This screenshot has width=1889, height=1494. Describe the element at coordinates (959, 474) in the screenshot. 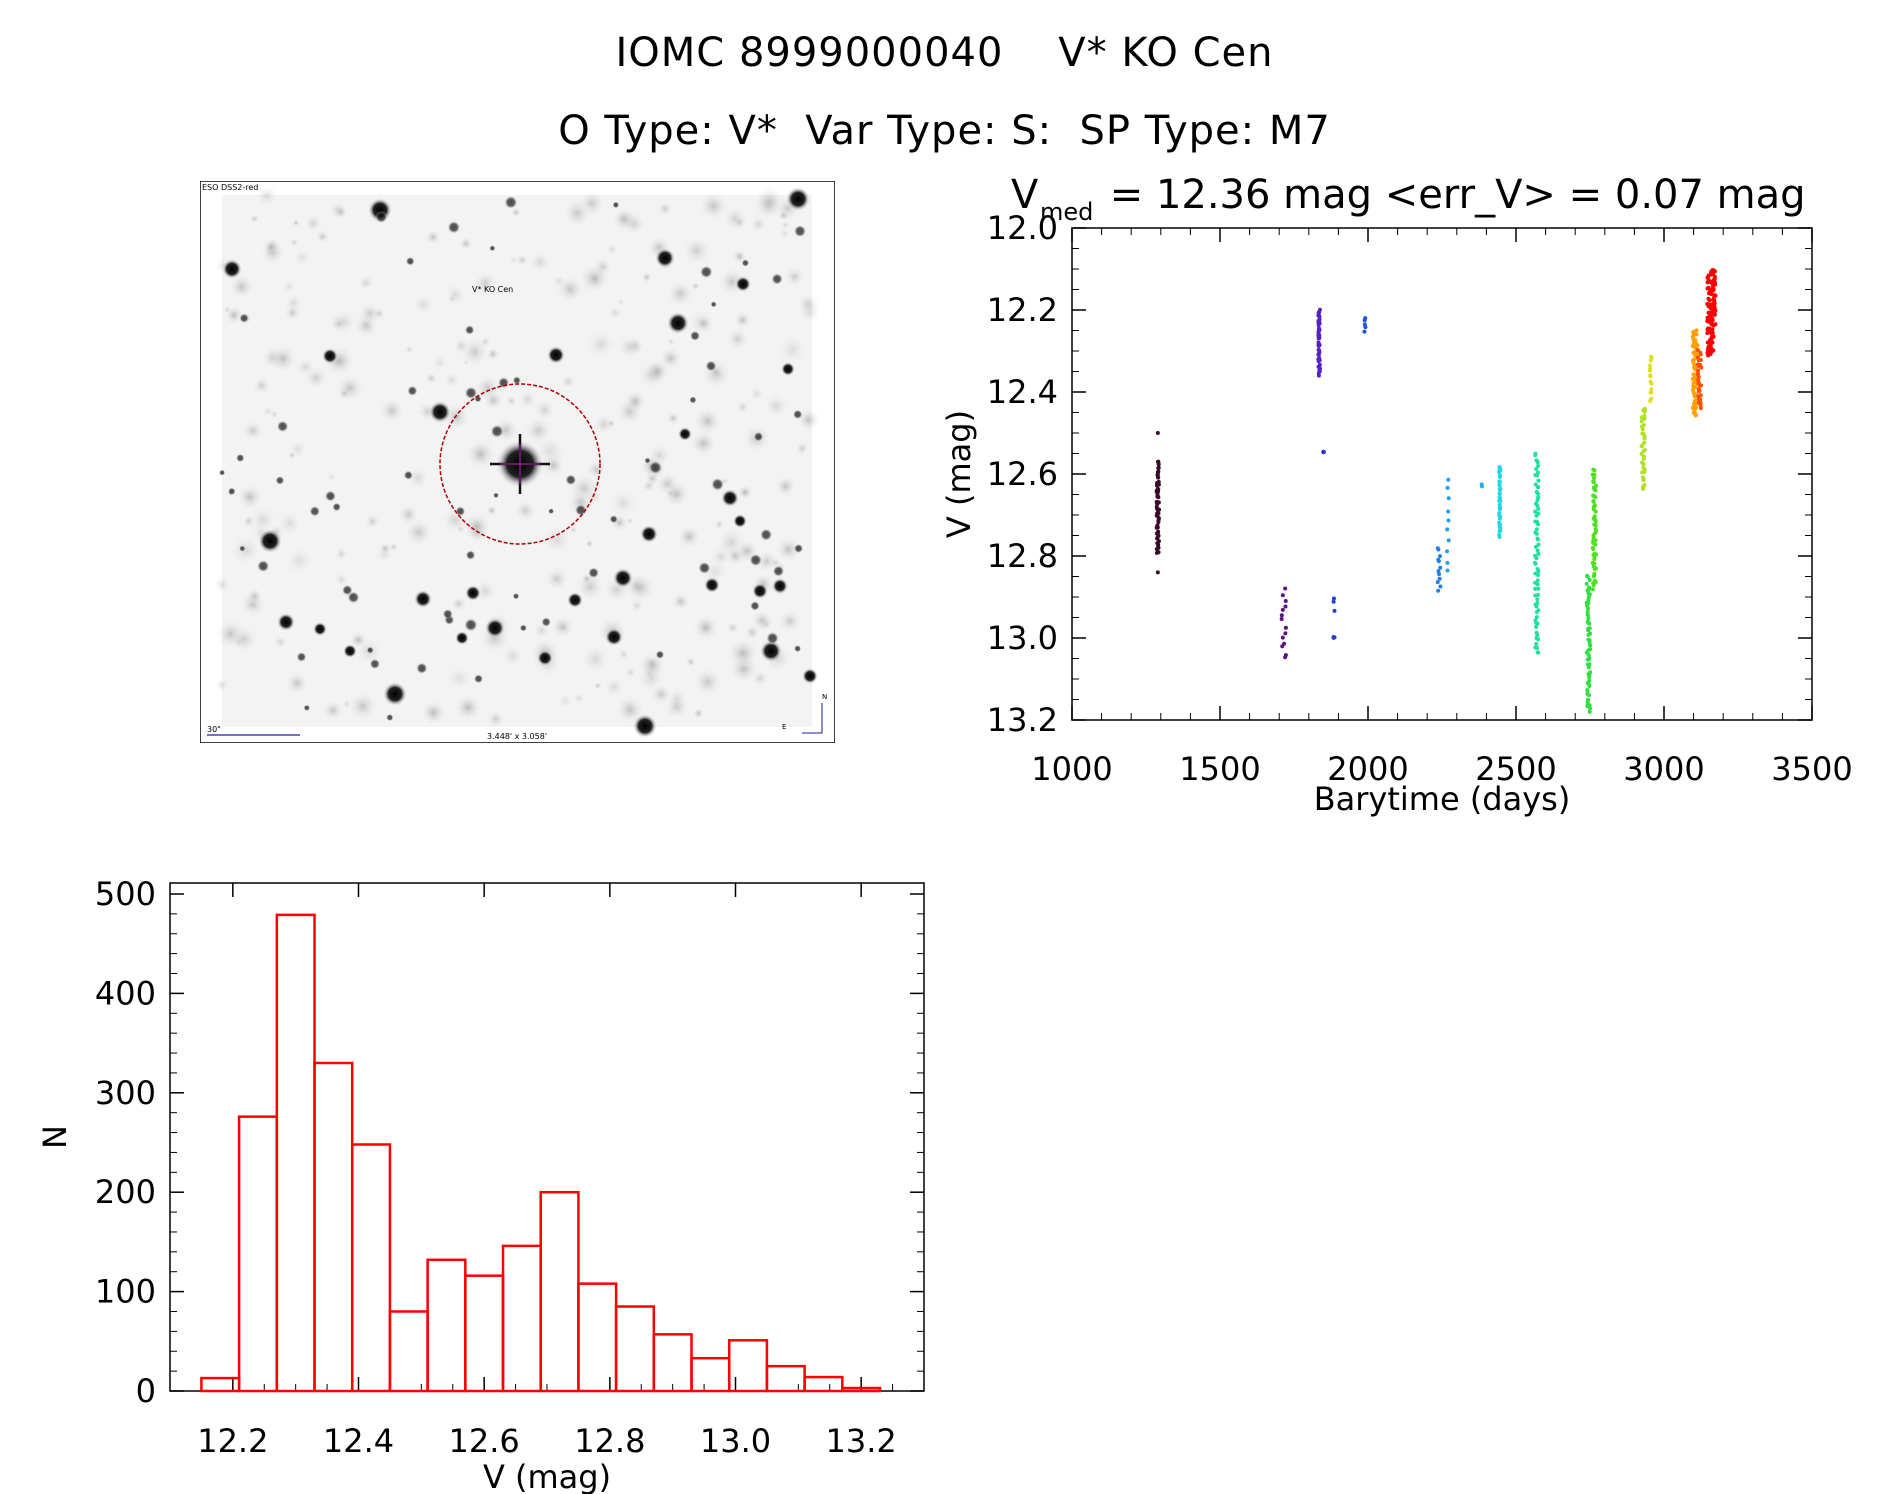

I see `lc-y-axis-label: V (mag)` at that location.